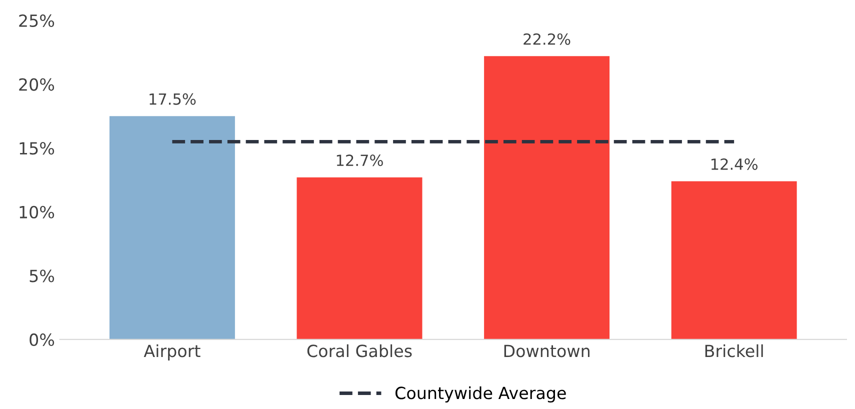  I want to click on y-tick-label: 0%, so click(42, 339).